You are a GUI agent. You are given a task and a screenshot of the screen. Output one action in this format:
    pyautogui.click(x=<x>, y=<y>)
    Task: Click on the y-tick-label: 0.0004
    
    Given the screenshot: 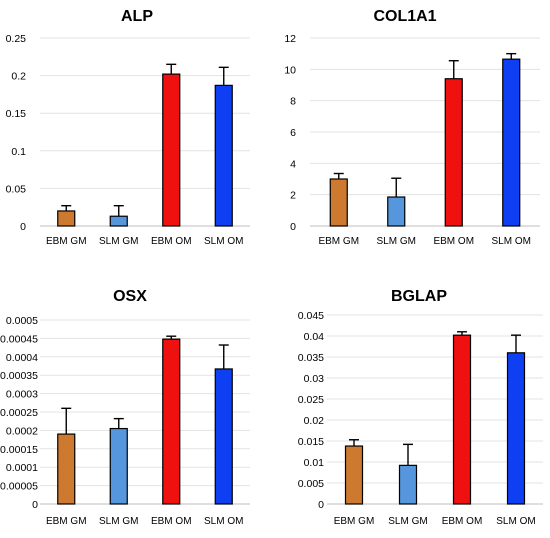 What is the action you would take?
    pyautogui.click(x=22, y=358)
    